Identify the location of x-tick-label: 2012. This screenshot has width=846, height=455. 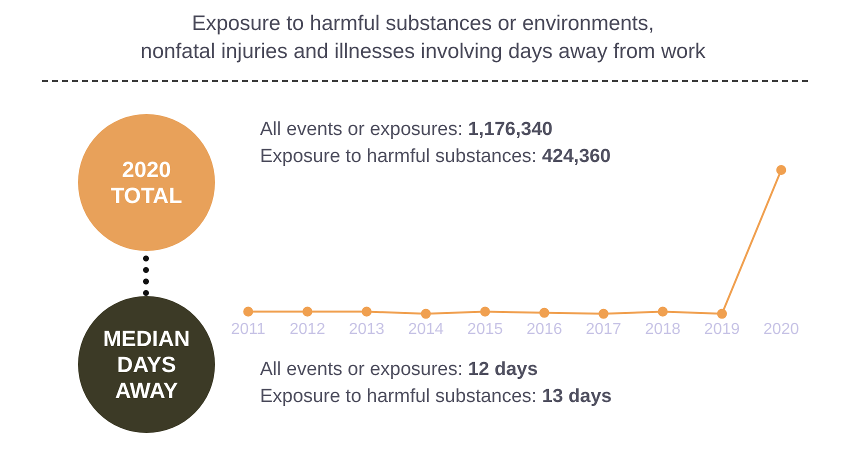
(308, 329).